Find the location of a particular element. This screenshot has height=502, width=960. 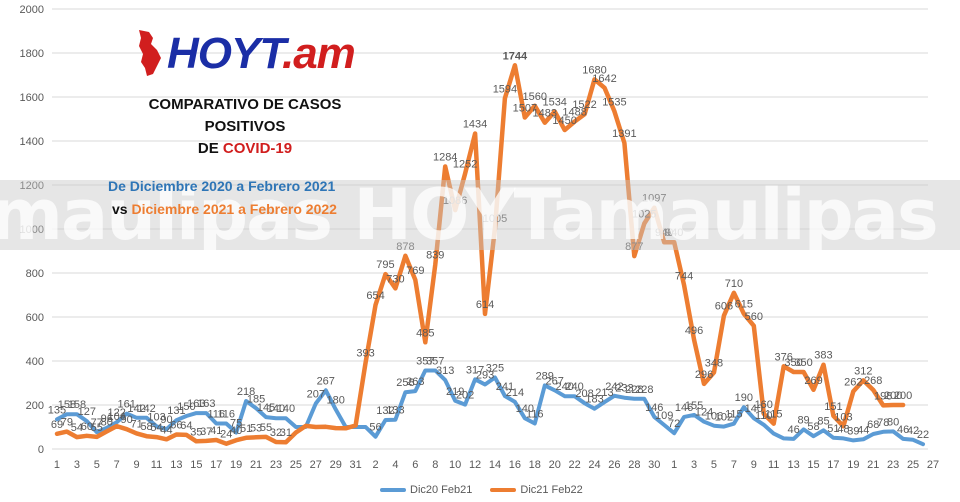

data-label: 150 is located at coordinates (186, 407).